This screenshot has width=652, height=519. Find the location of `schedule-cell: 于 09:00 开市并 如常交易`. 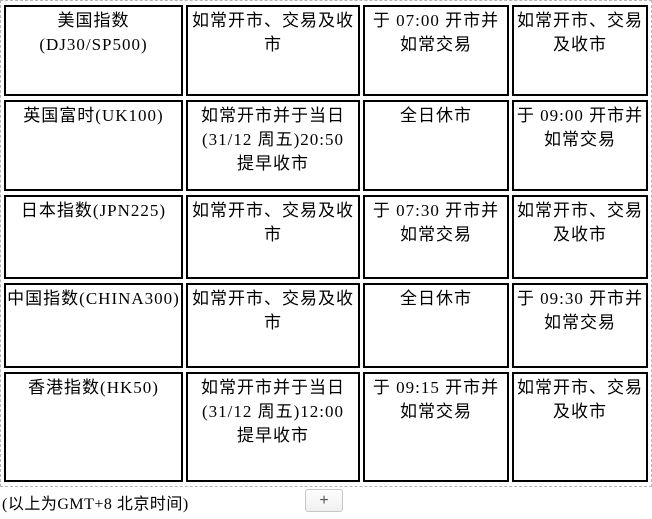

schedule-cell: 于 09:00 开市并 如常交易 is located at coordinates (580, 145).